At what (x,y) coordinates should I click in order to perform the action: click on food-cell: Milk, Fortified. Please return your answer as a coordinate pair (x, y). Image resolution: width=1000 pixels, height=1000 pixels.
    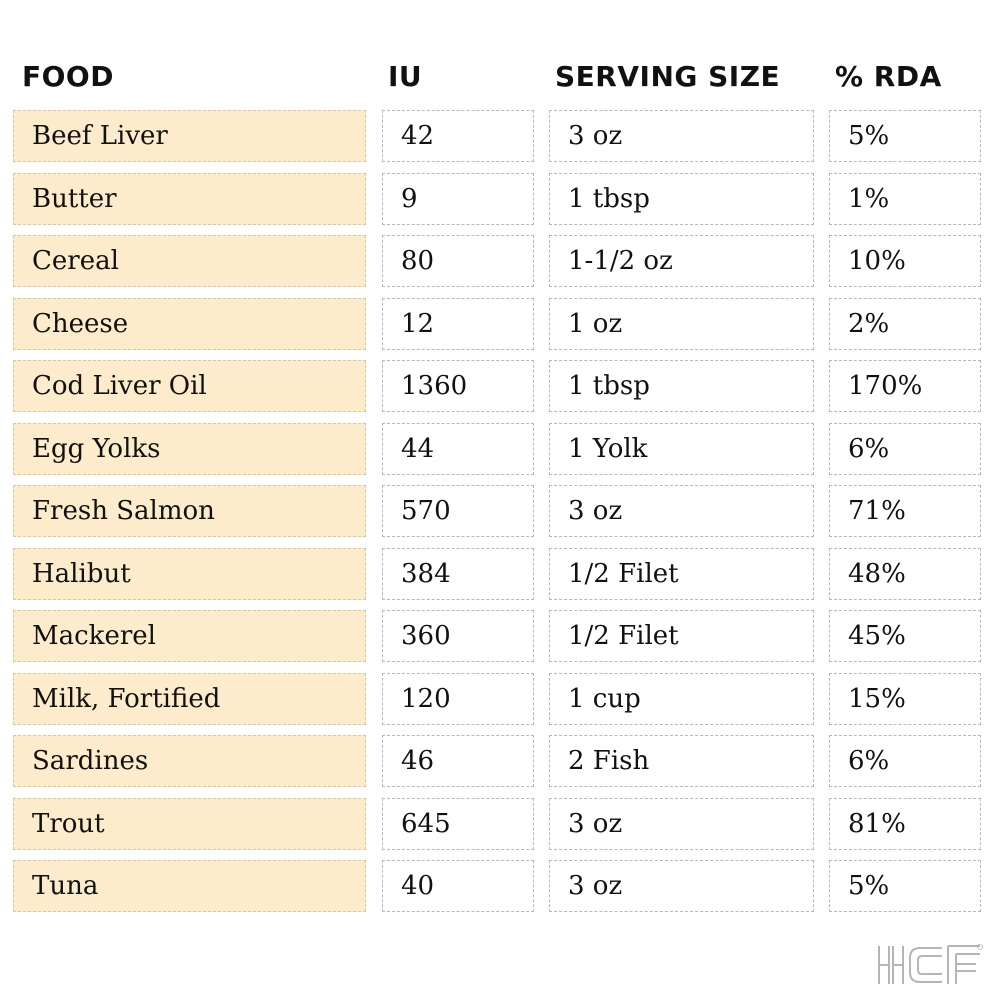
    Looking at the image, I should click on (189, 699).